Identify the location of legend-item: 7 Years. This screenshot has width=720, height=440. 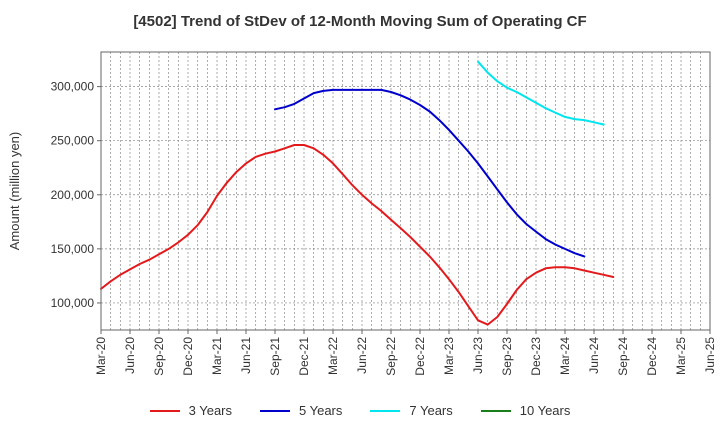
(411, 410).